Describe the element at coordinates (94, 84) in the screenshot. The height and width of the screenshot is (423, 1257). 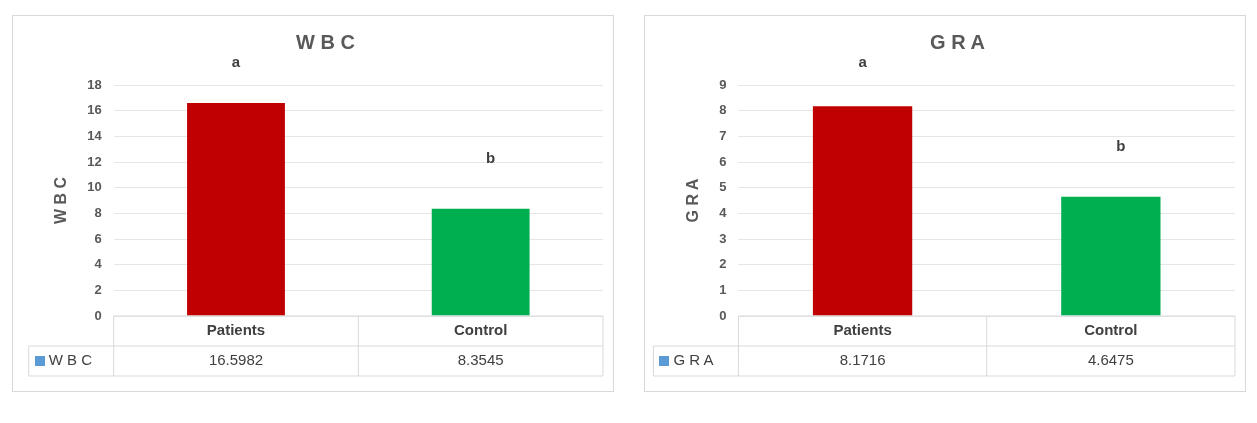
I see `y-tick-label: 18` at that location.